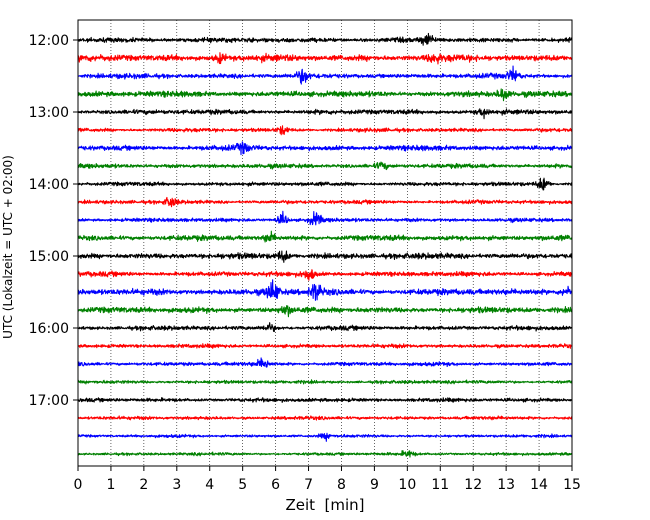 This screenshot has width=650, height=520. What do you see at coordinates (78, 485) in the screenshot?
I see `x-tick-label: 0` at bounding box center [78, 485].